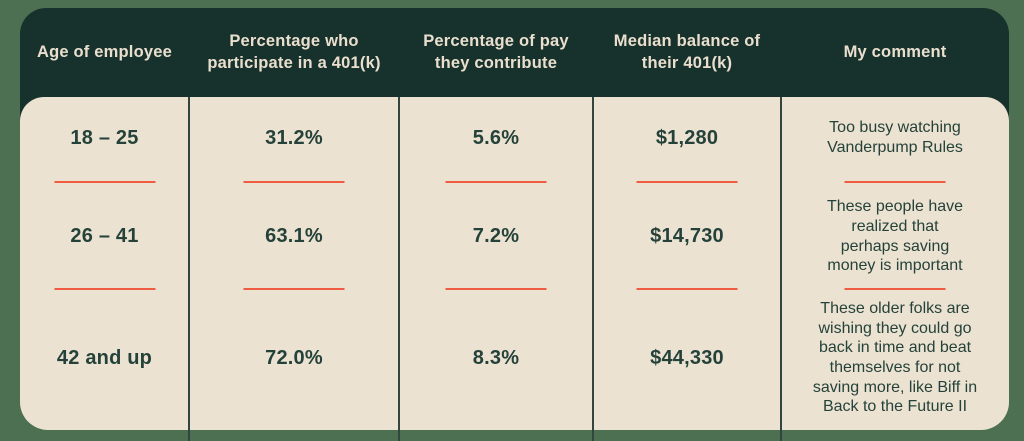  I want to click on age-value: 26 – 41, so click(104, 236).